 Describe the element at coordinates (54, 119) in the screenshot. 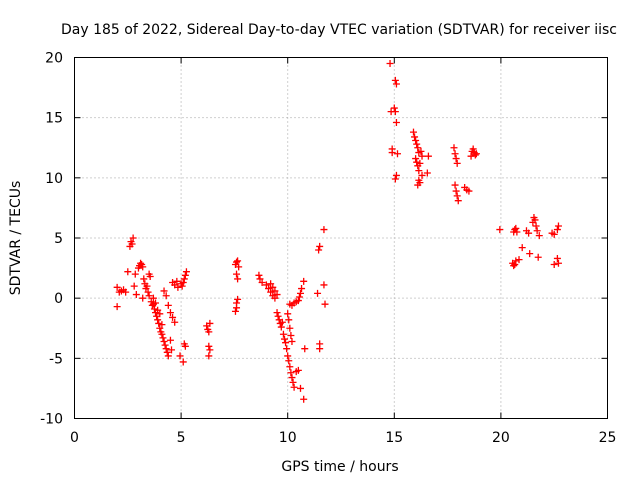

I see `y-tick-label: 15` at that location.